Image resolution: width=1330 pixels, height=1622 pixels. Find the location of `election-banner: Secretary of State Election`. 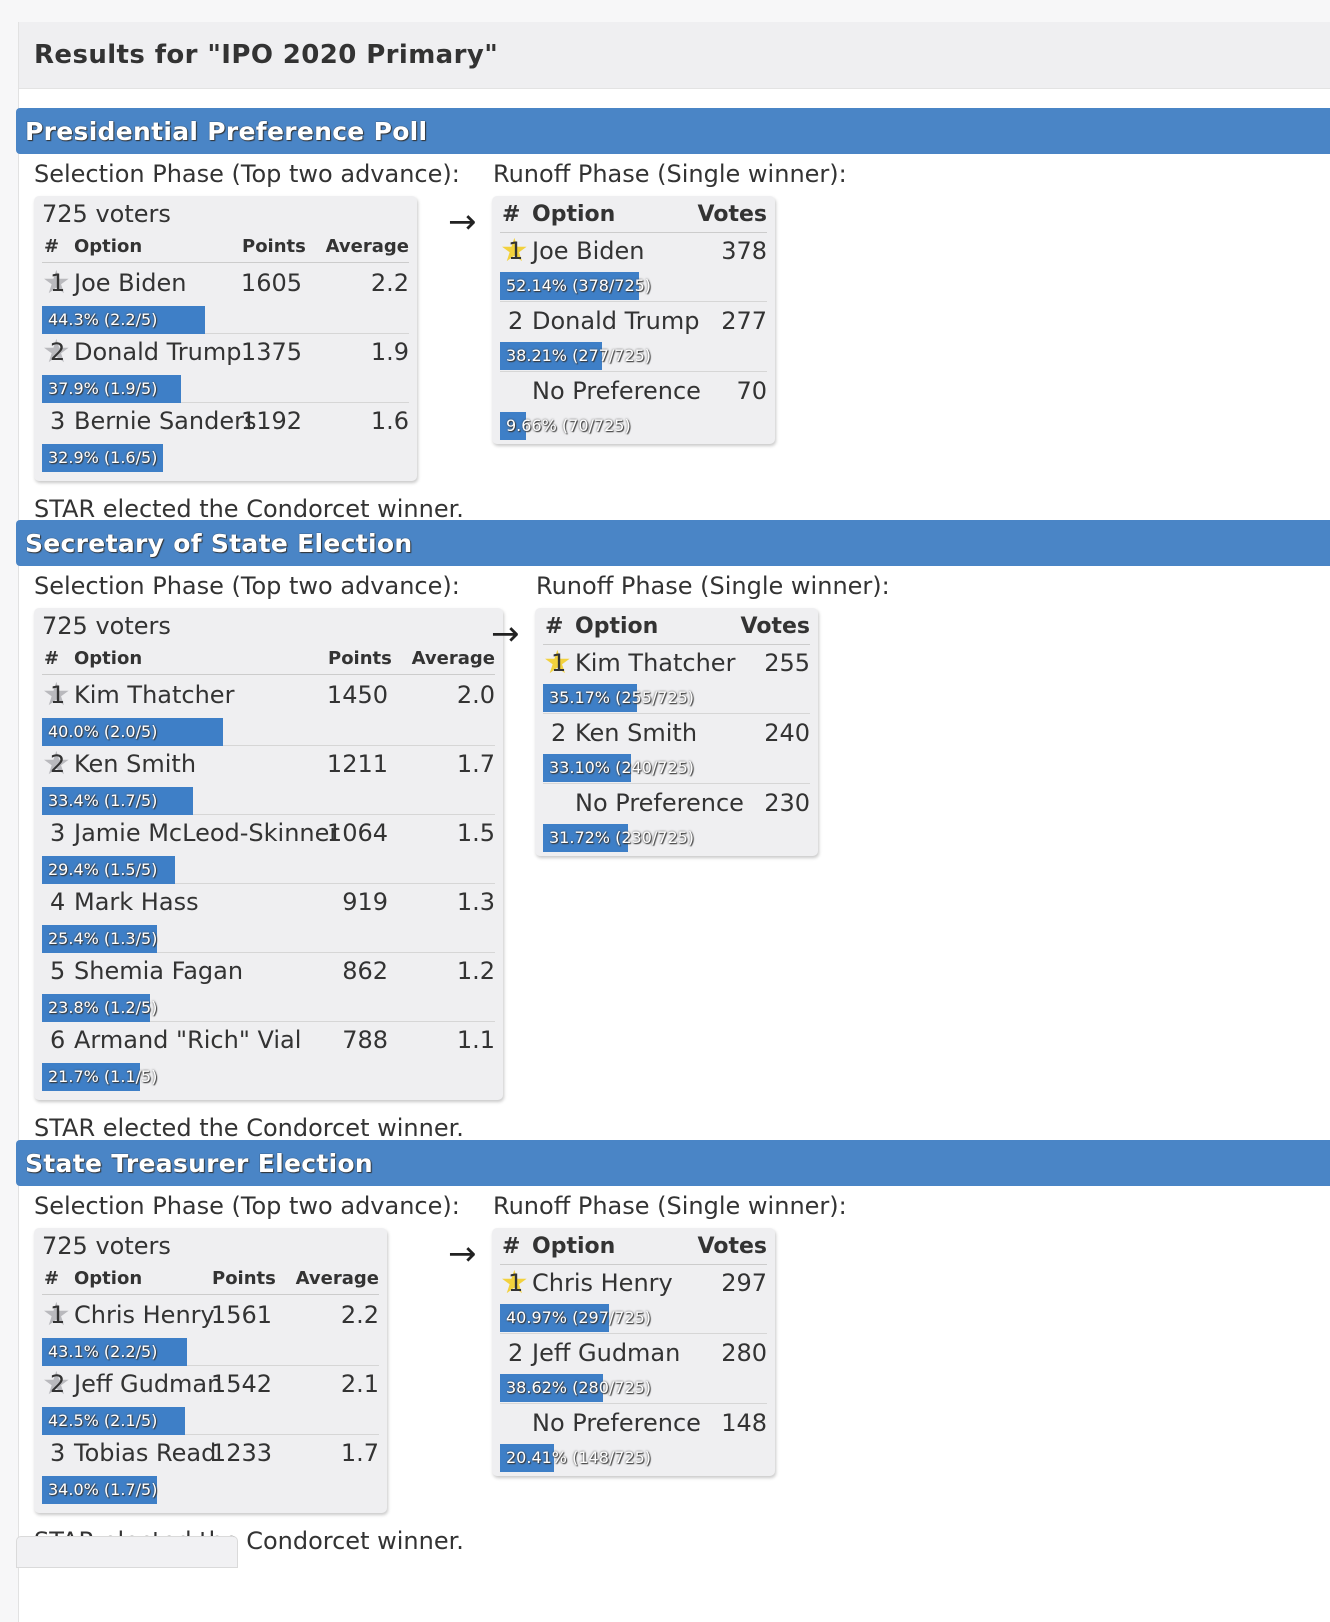

election-banner: Secretary of State Election is located at coordinates (673, 543).